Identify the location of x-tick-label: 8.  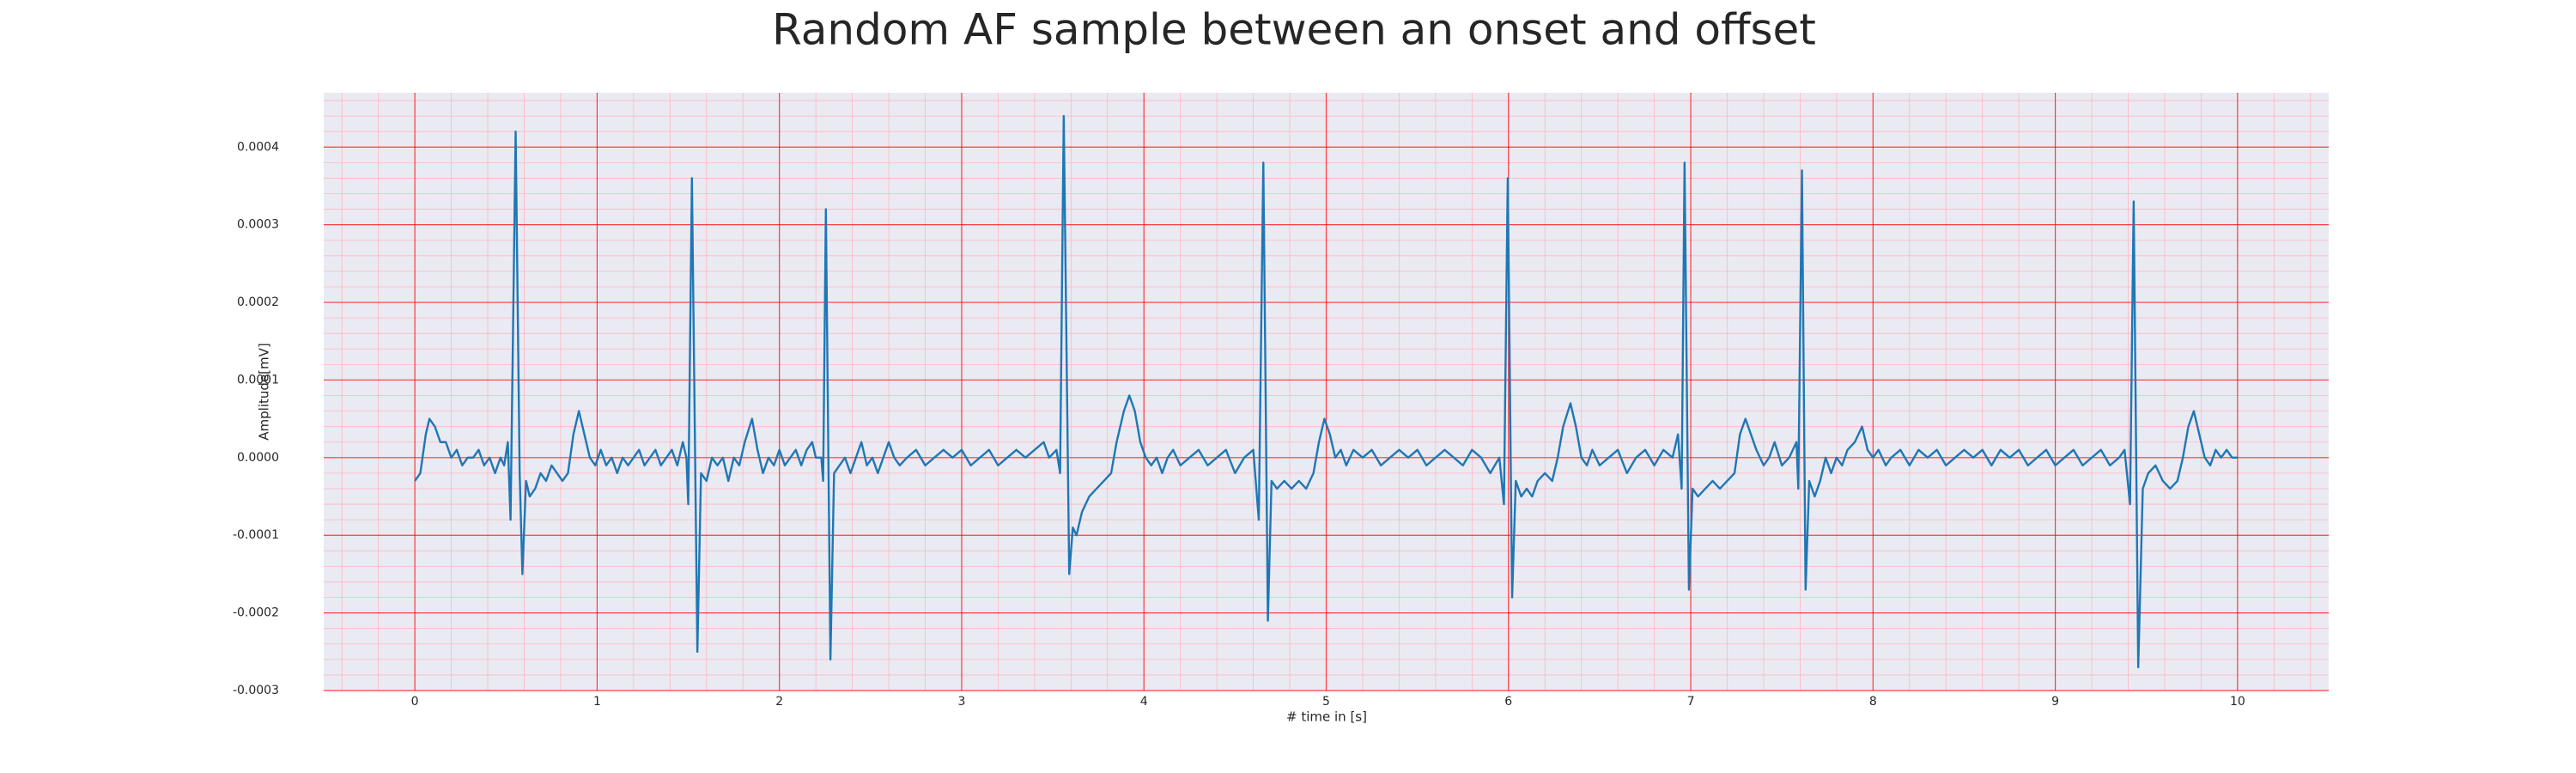
(1873, 702).